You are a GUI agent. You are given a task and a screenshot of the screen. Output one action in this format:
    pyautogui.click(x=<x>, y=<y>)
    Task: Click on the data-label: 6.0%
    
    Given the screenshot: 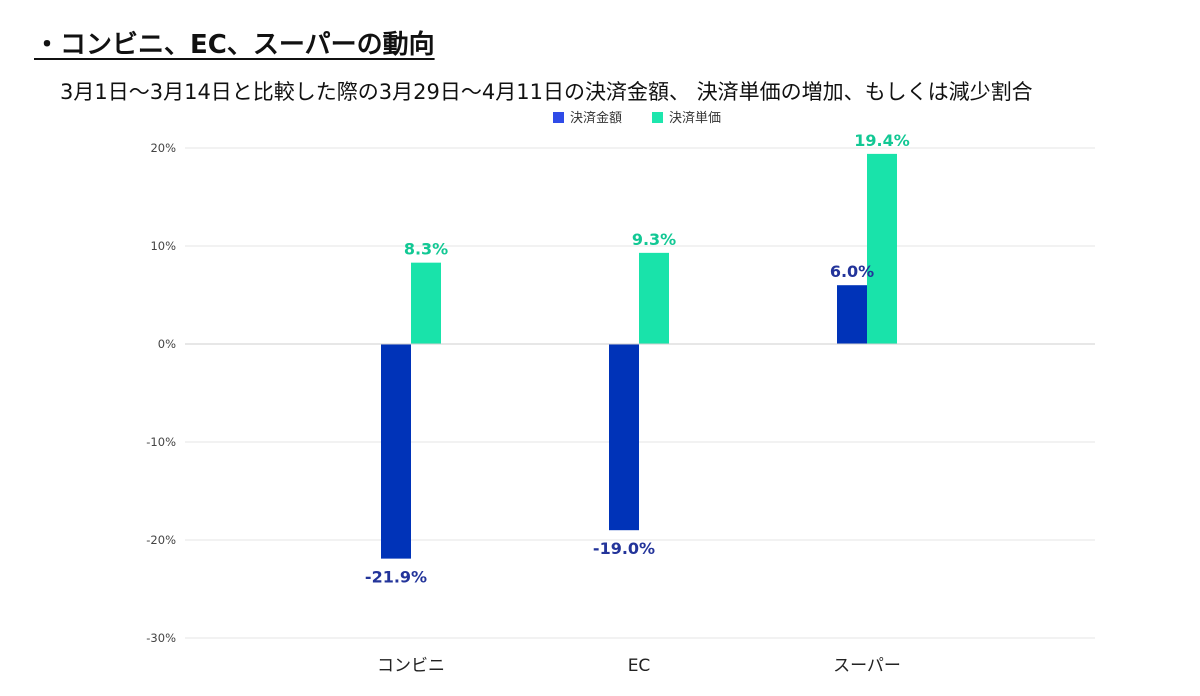 What is the action you would take?
    pyautogui.click(x=852, y=271)
    